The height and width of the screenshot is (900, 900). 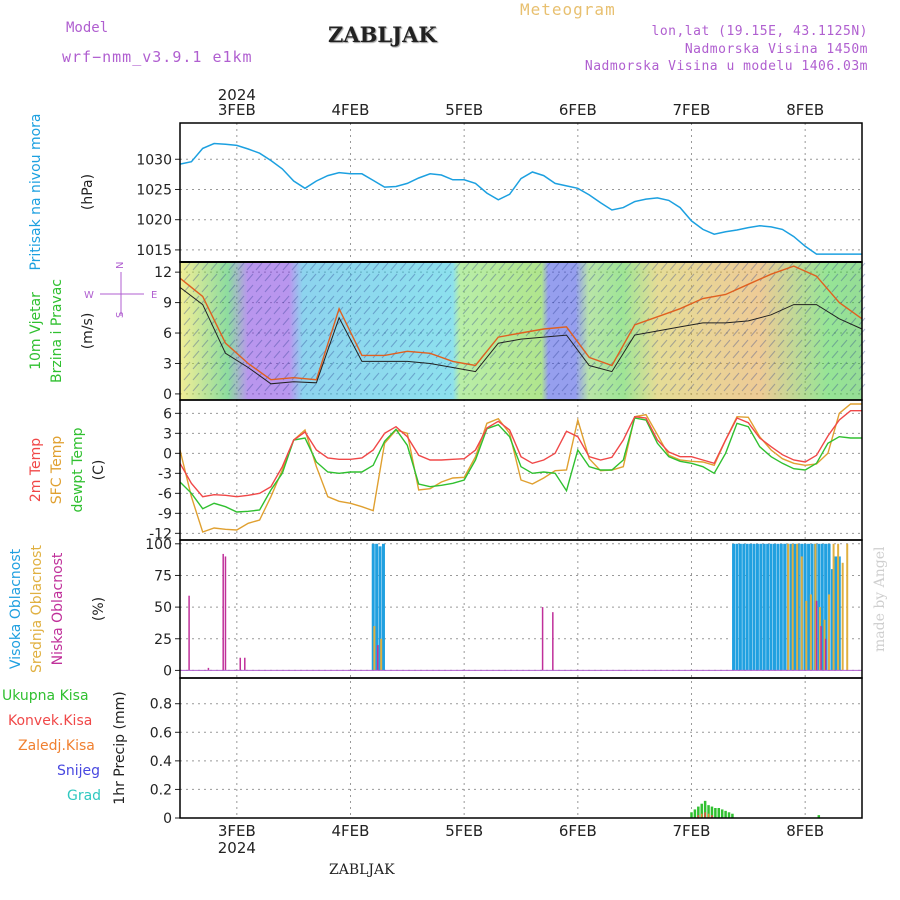 What do you see at coordinates (701, 815) in the screenshot?
I see `stratiform-precip-bar` at bounding box center [701, 815].